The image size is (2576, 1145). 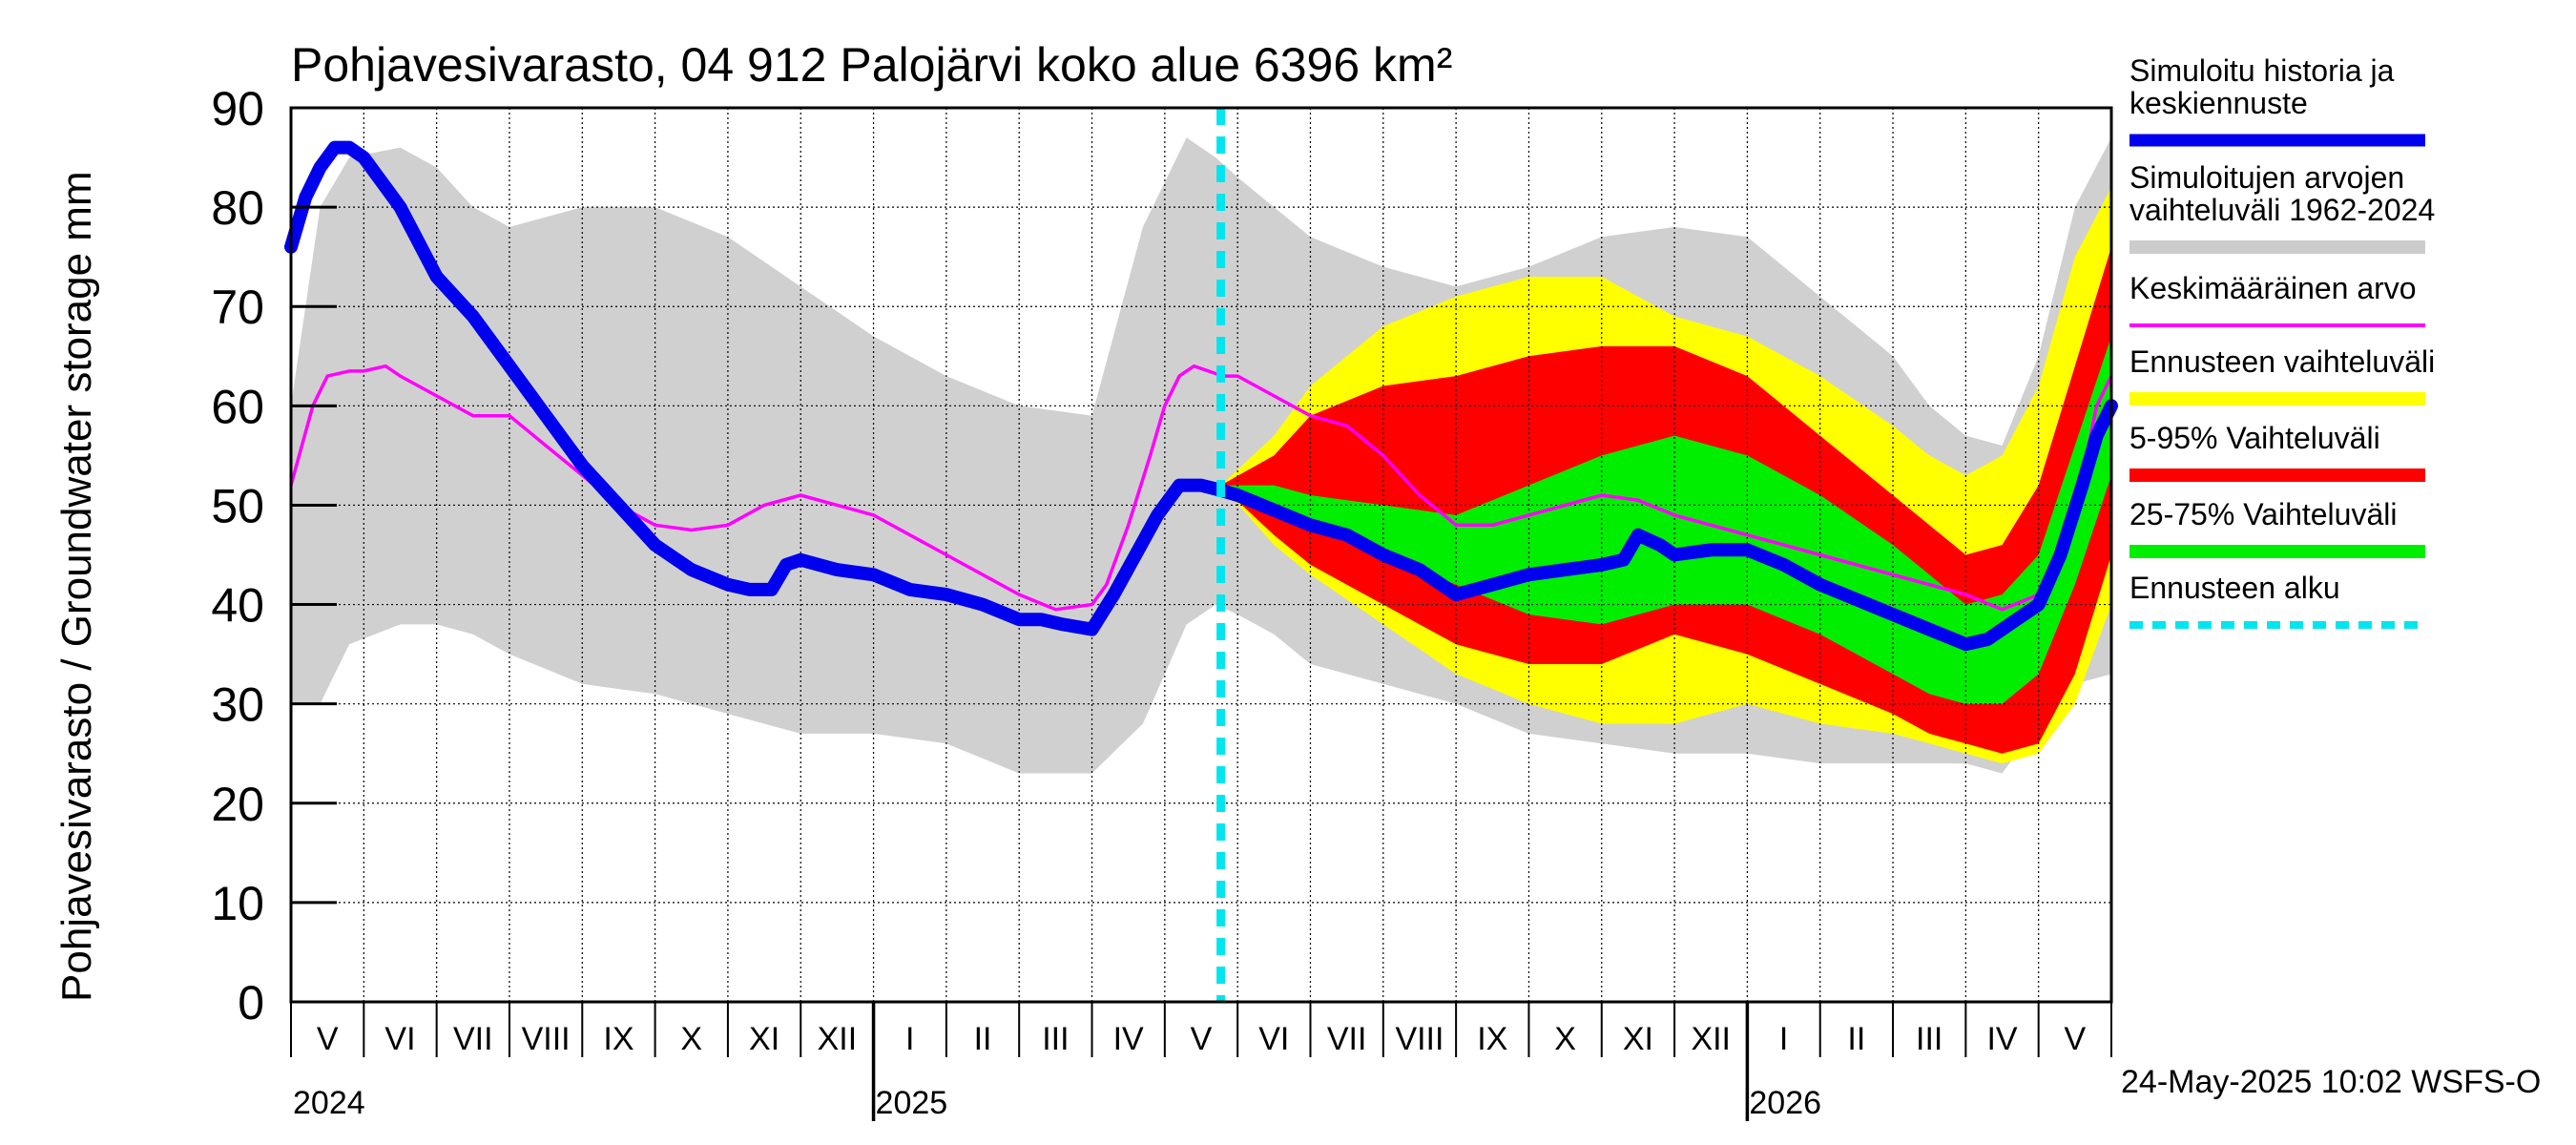 I want to click on legend-label: Keskimääräinen arvo, so click(x=2273, y=288).